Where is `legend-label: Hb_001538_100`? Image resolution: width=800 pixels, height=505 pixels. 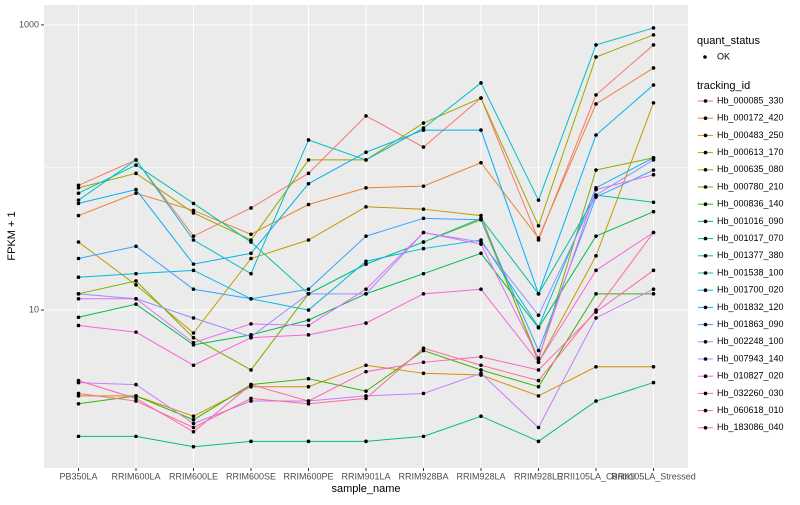 legend-label: Hb_001538_100 is located at coordinates (750, 272).